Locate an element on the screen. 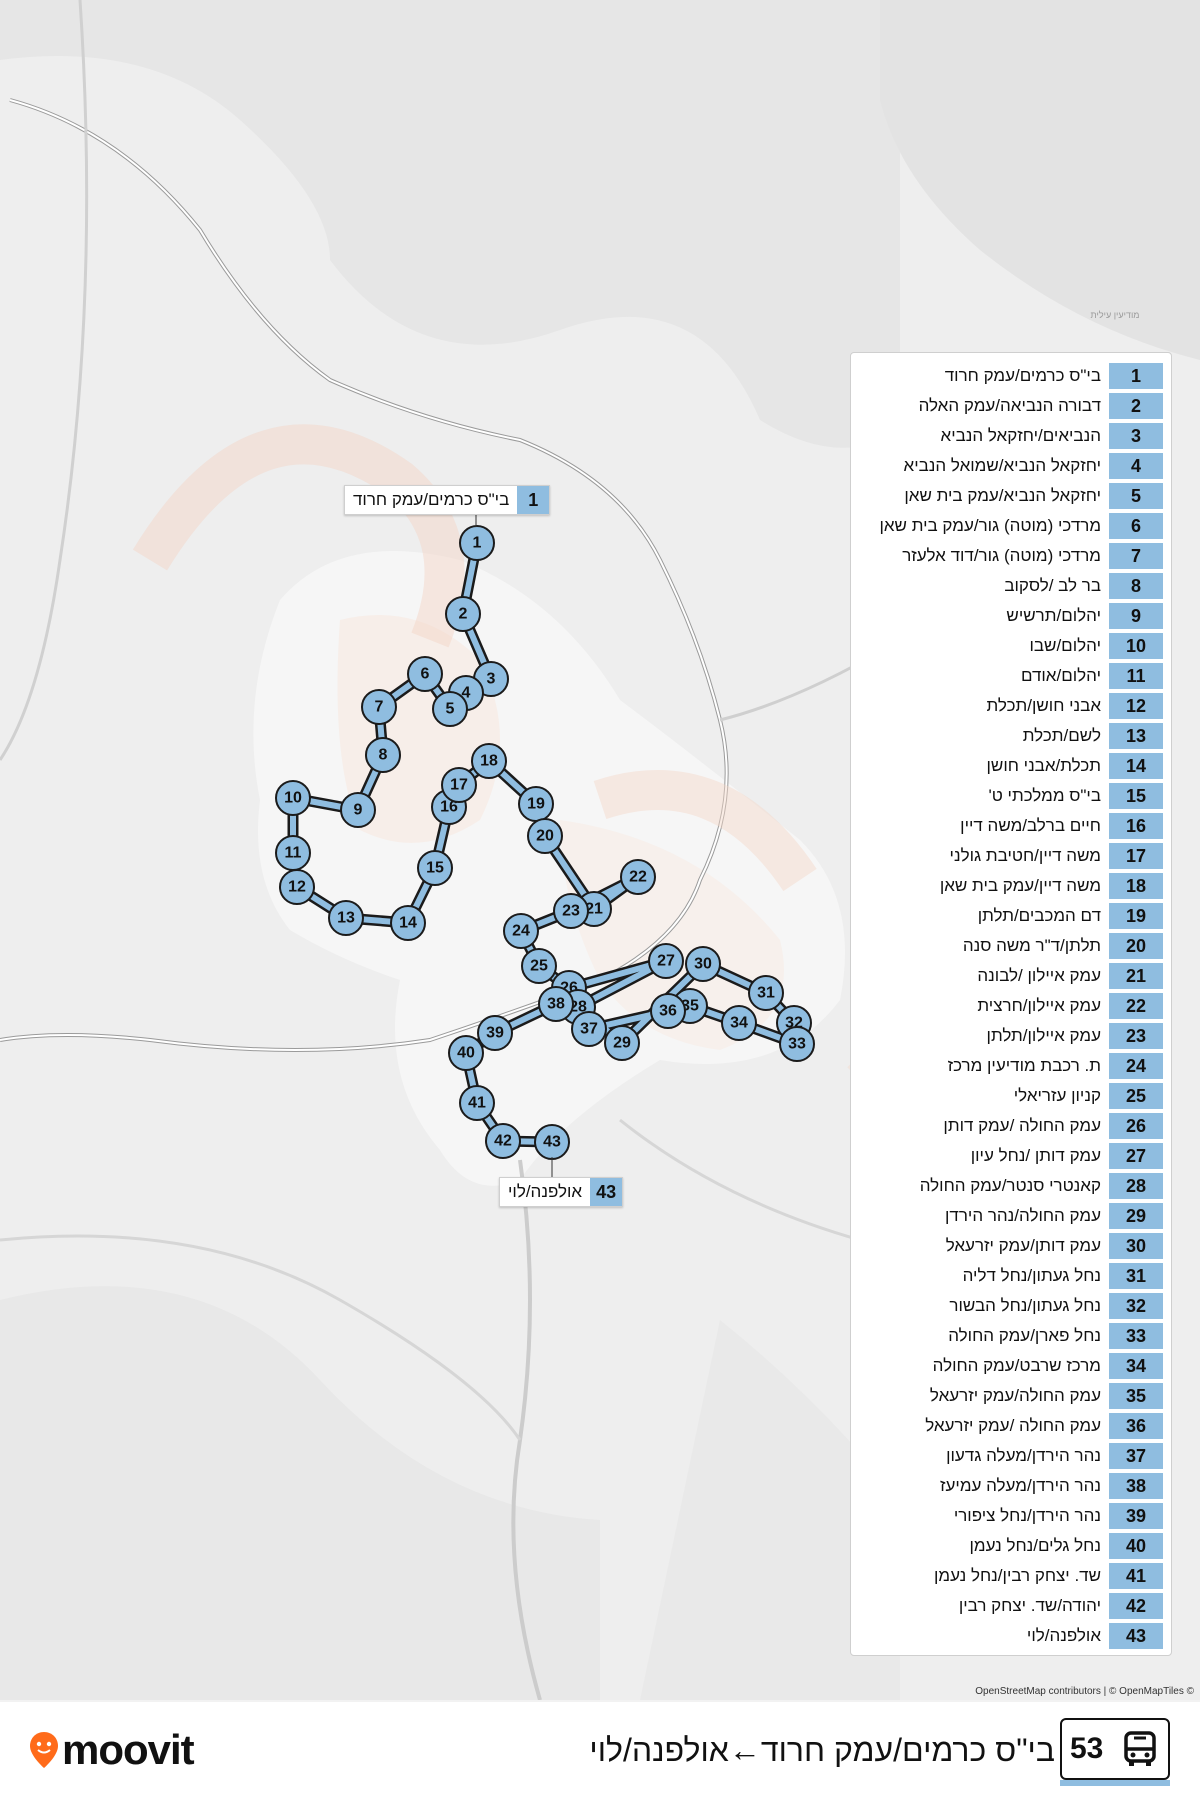 The width and height of the screenshot is (1200, 1800). legend-item: עמק איילון/תלתן 23 is located at coordinates (1011, 1036).